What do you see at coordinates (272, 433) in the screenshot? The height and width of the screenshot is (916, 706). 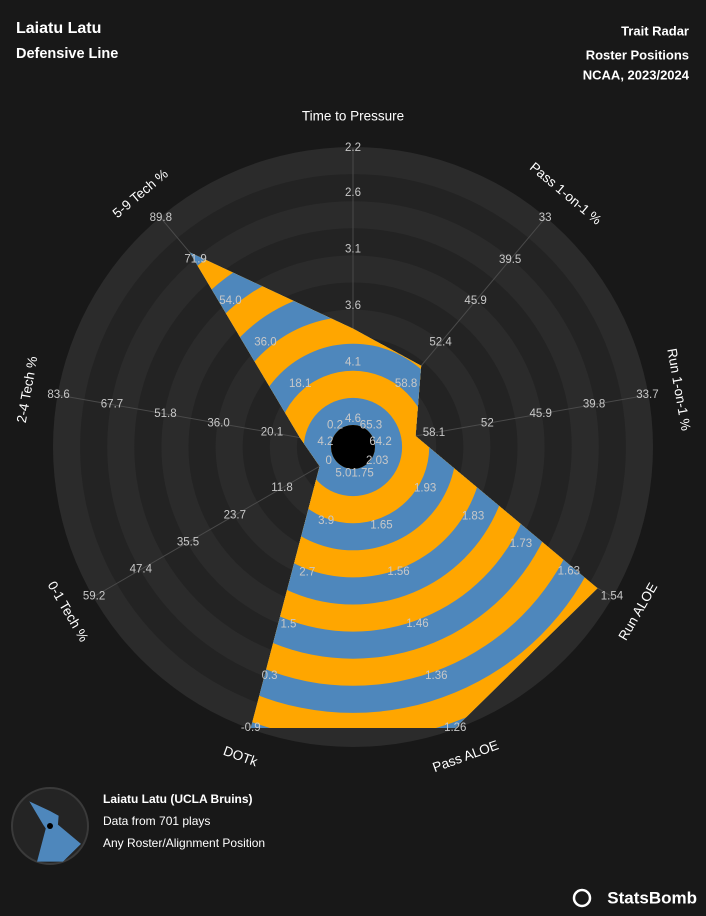 I see `tick-label: 20.1` at bounding box center [272, 433].